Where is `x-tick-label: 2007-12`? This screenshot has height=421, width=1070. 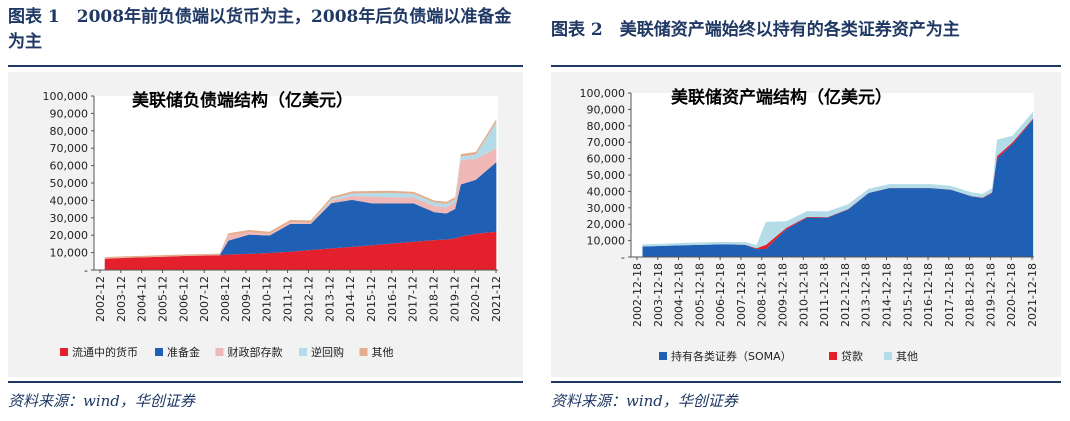
x-tick-label: 2007-12 is located at coordinates (204, 299).